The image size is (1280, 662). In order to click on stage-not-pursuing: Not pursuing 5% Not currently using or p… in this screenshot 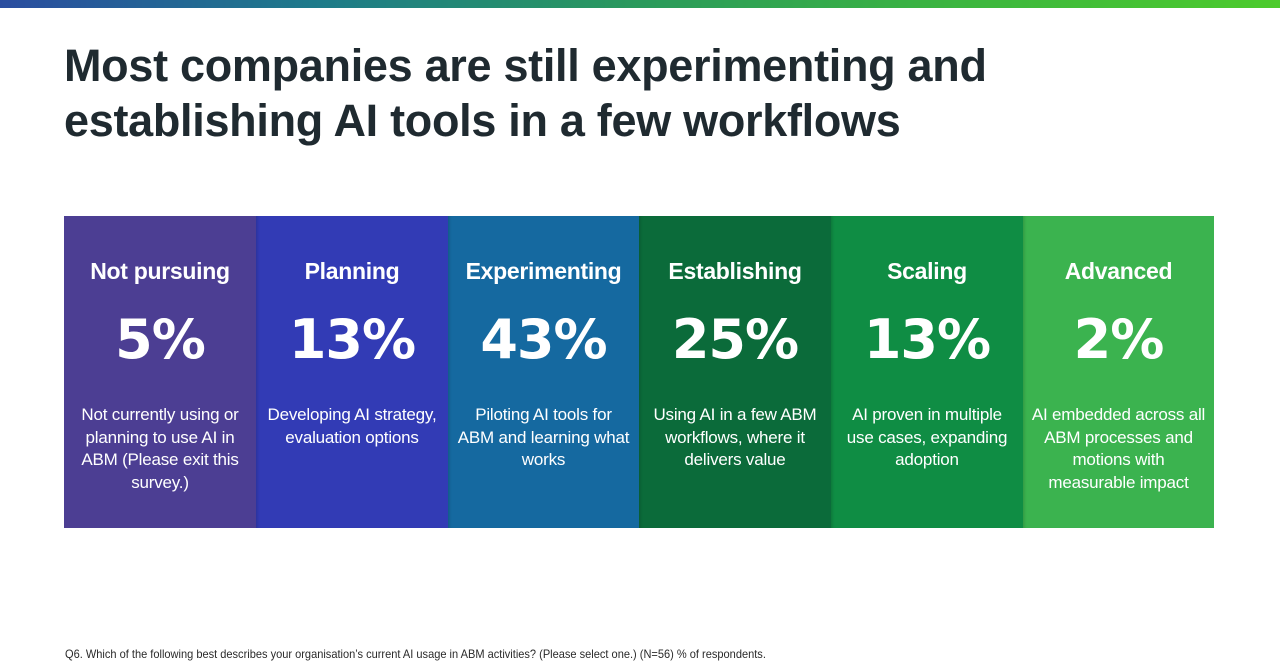, I will do `click(160, 372)`.